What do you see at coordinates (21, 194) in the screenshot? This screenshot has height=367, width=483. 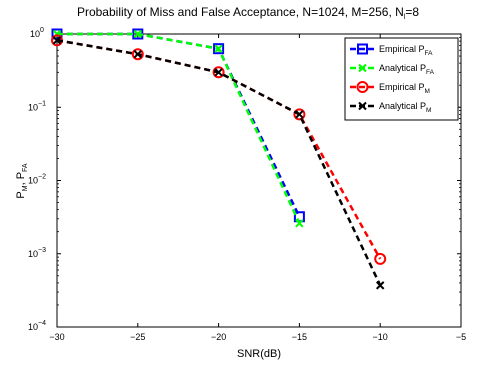 I see `y-axis-label-p1: P` at bounding box center [21, 194].